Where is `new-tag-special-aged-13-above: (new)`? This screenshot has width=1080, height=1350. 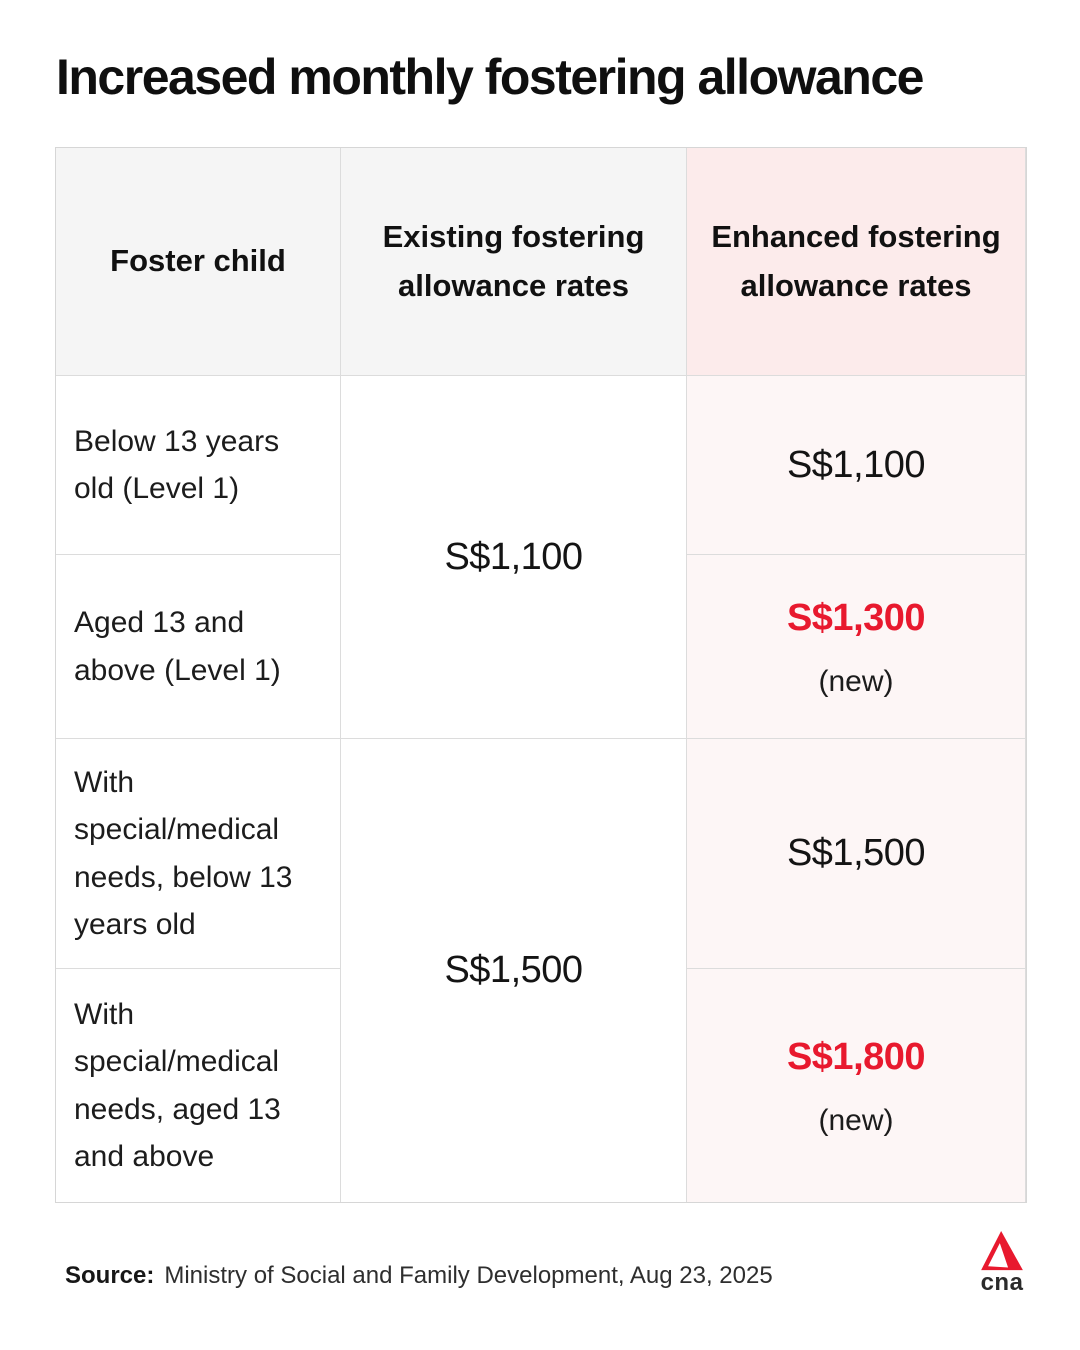 new-tag-special-aged-13-above: (new) is located at coordinates (856, 1120).